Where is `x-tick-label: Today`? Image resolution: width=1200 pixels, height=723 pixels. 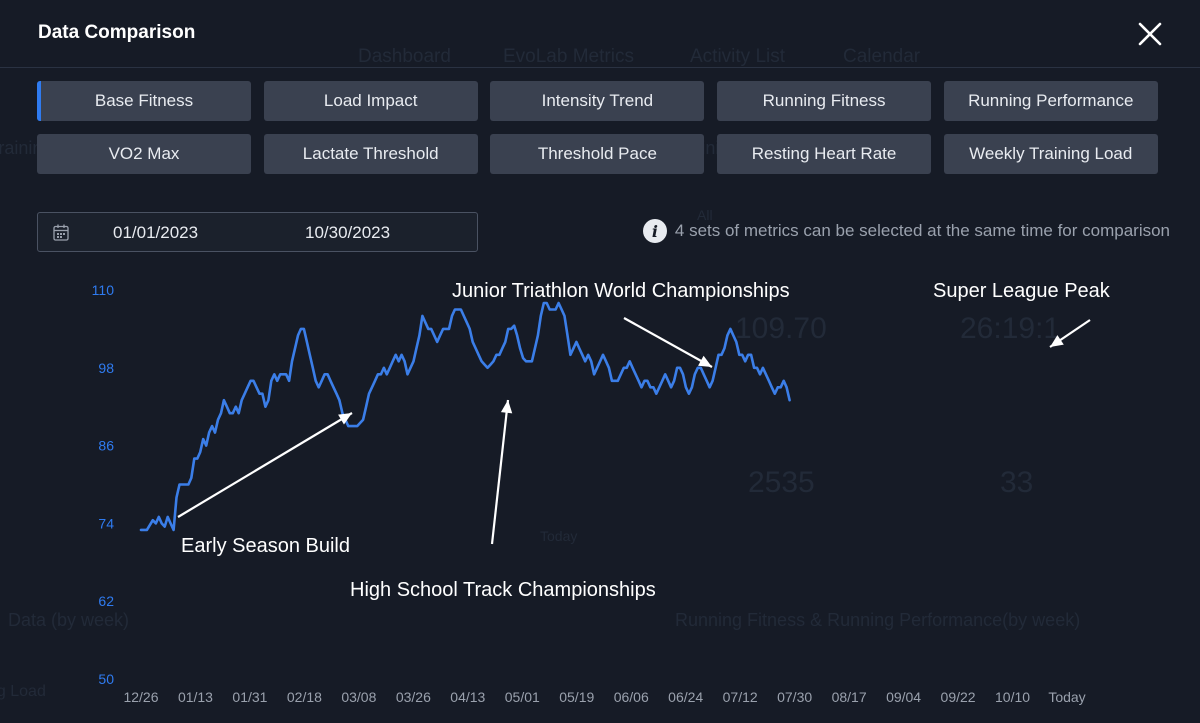
x-tick-label: Today is located at coordinates (1066, 697).